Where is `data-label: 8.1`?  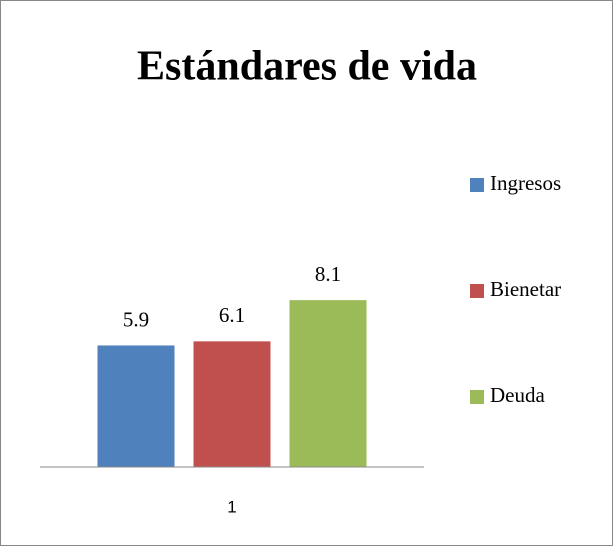
data-label: 8.1 is located at coordinates (328, 274).